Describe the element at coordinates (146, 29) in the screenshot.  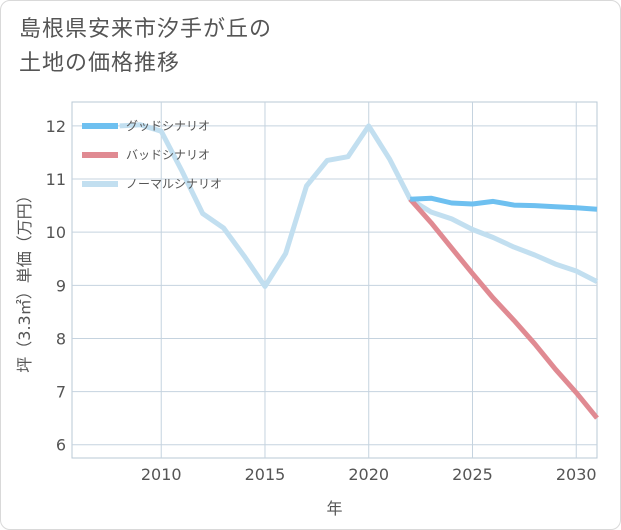
I see `chart-title-line-1: 島根県安来市汐手が丘の` at that location.